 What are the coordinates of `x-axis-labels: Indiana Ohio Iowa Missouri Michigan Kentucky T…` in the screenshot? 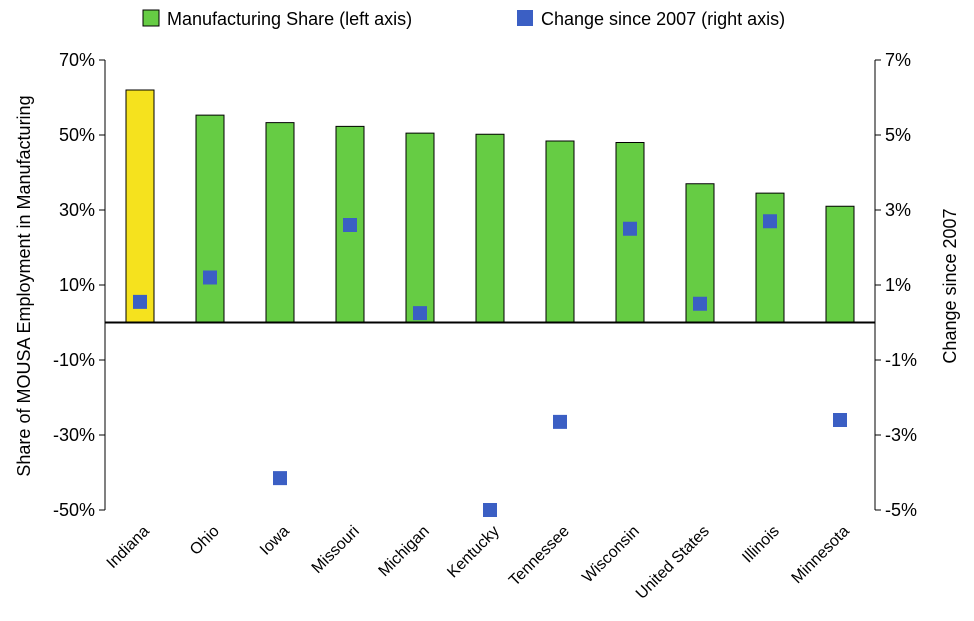 It's located at (478, 563).